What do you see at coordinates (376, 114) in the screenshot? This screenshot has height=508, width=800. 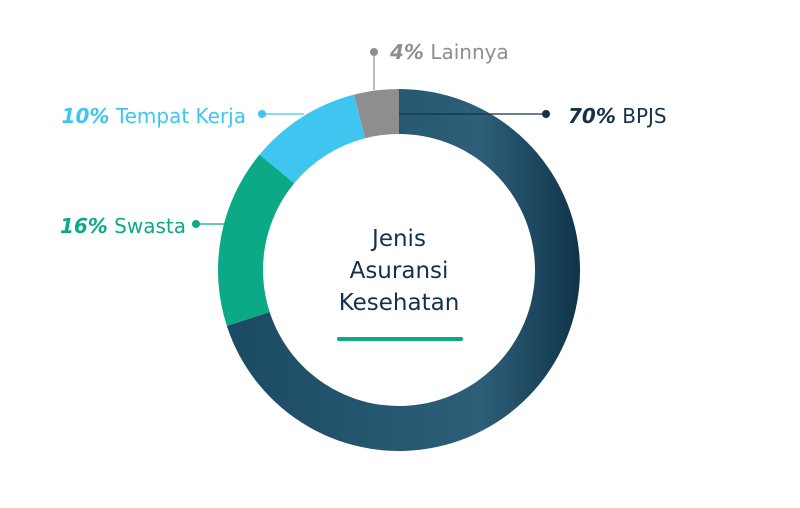 I see `slice-lainnya` at bounding box center [376, 114].